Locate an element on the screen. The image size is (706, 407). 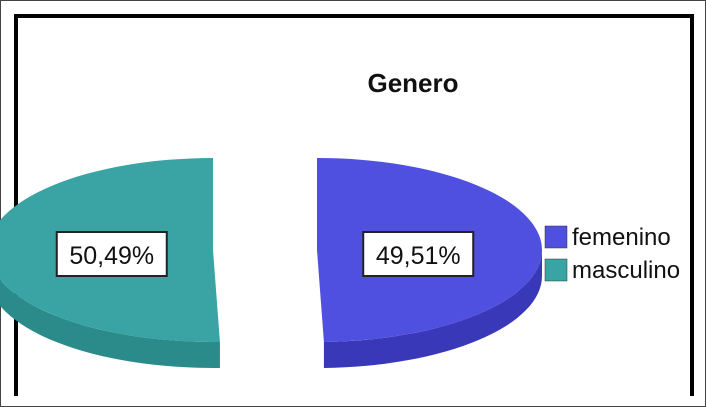
pie-slice-side-femenino is located at coordinates (432, 309).